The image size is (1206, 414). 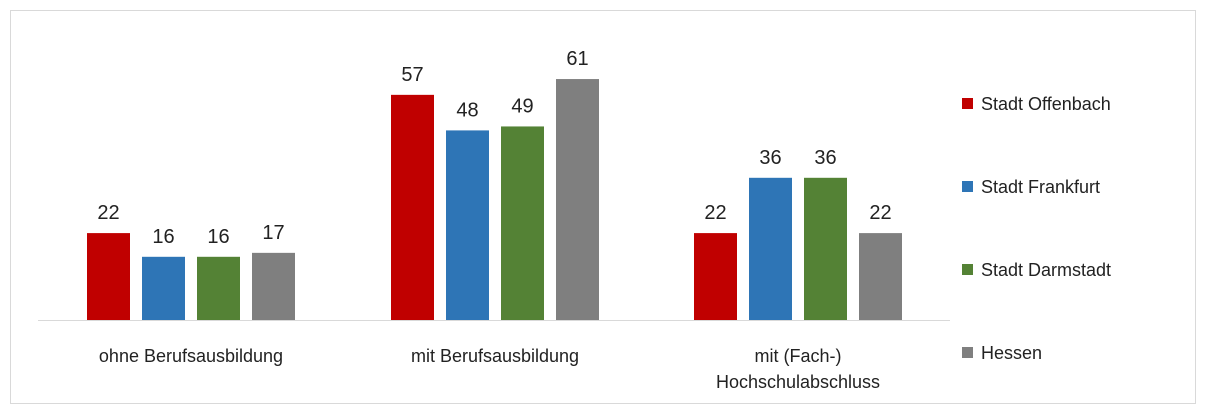 I want to click on legend-label: Stadt Darmstadt, so click(x=1046, y=270).